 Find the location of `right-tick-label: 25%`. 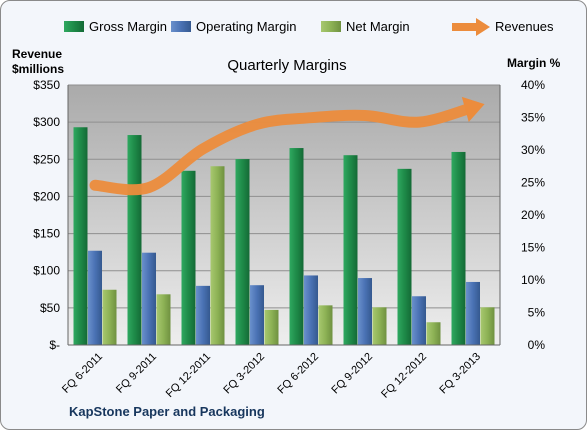

right-tick-label: 25% is located at coordinates (533, 183).